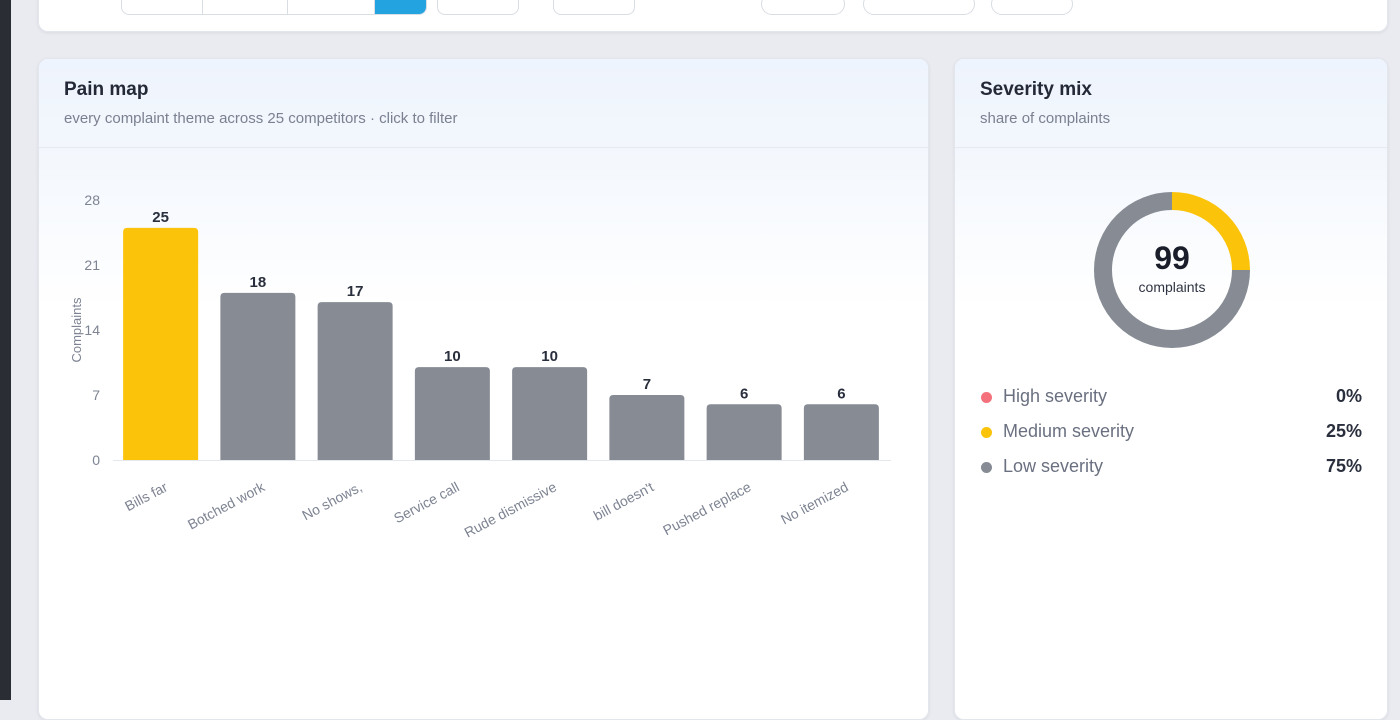 The width and height of the screenshot is (1400, 720). Describe the element at coordinates (1172, 258) in the screenshot. I see `total-complaints-value: 99` at that location.